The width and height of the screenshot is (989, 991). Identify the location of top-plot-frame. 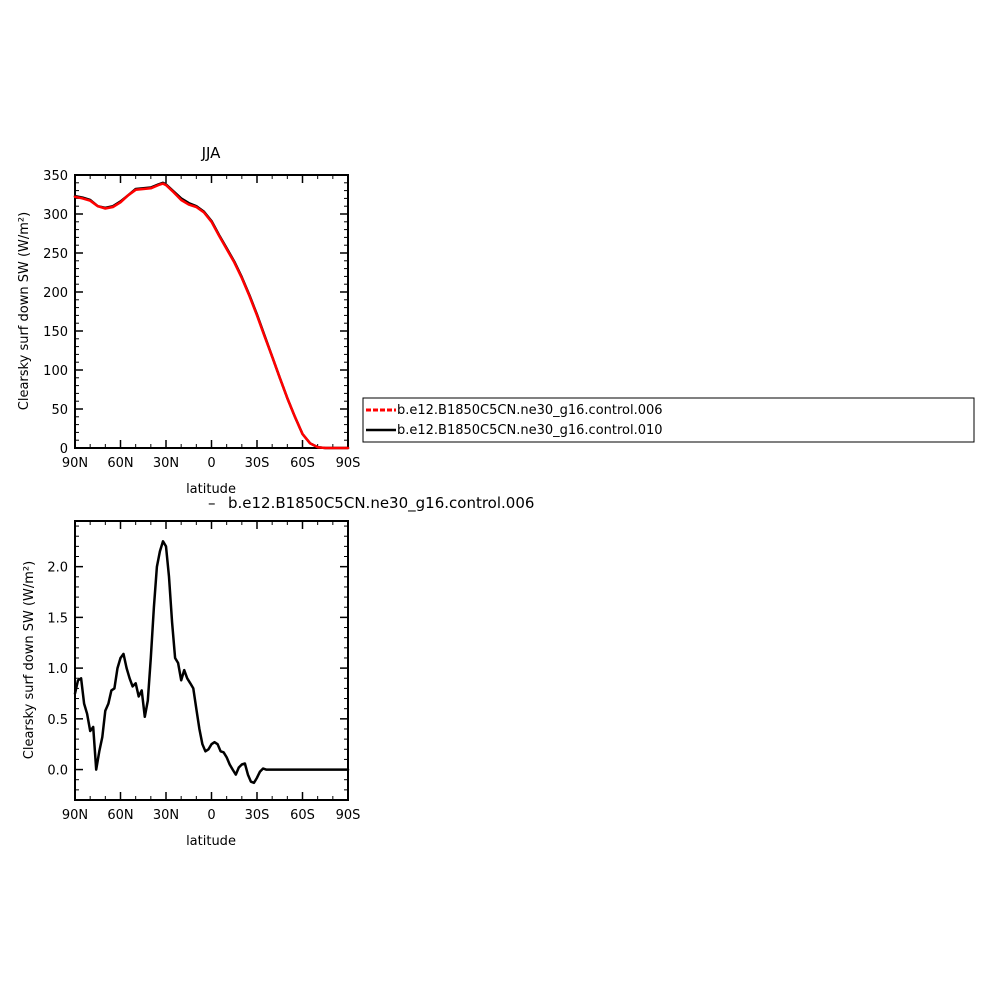
(211, 311).